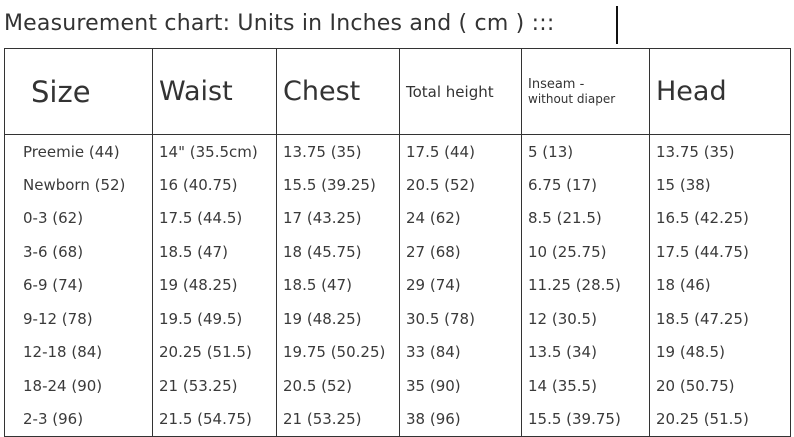 This screenshot has width=794, height=437. I want to click on cell-chest: 20.5 (52), so click(338, 386).